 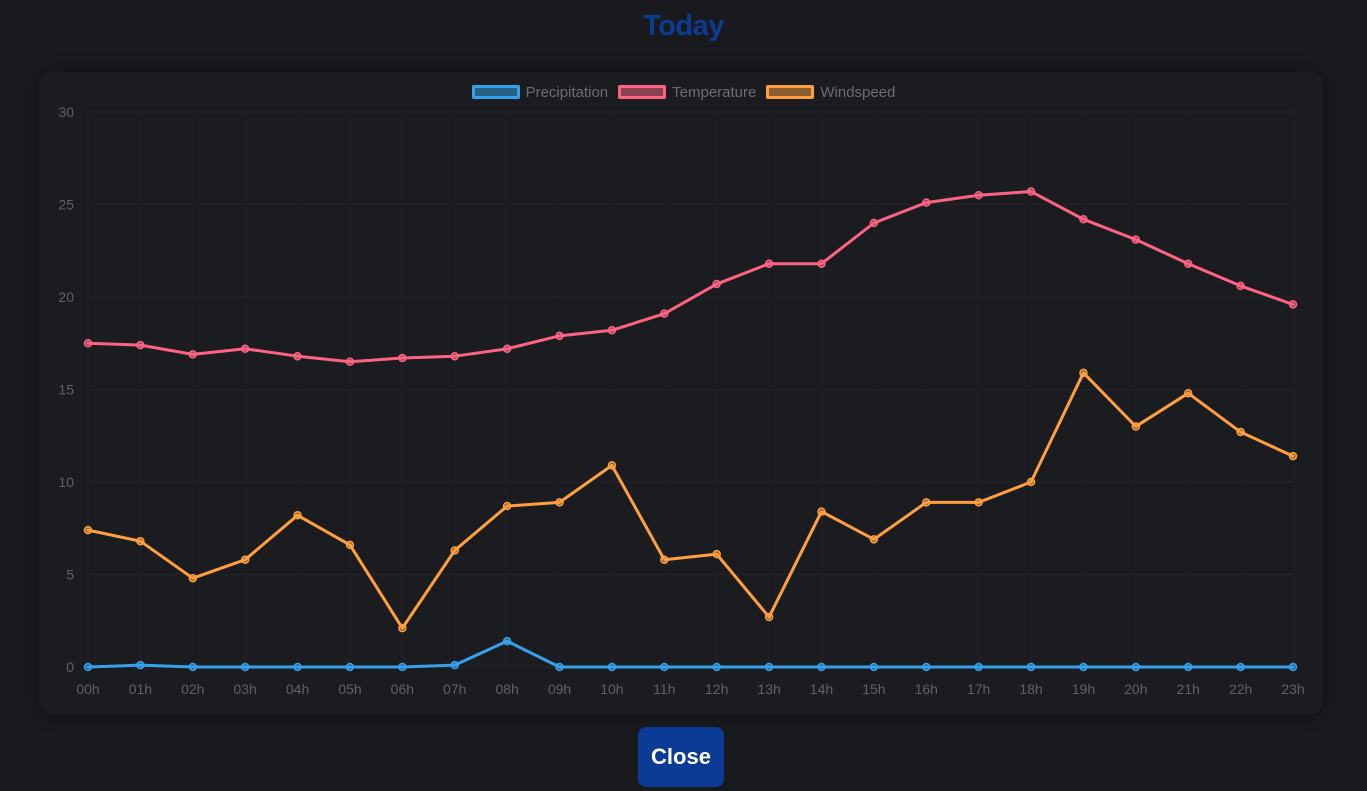 I want to click on close-button: Close, so click(x=681, y=757).